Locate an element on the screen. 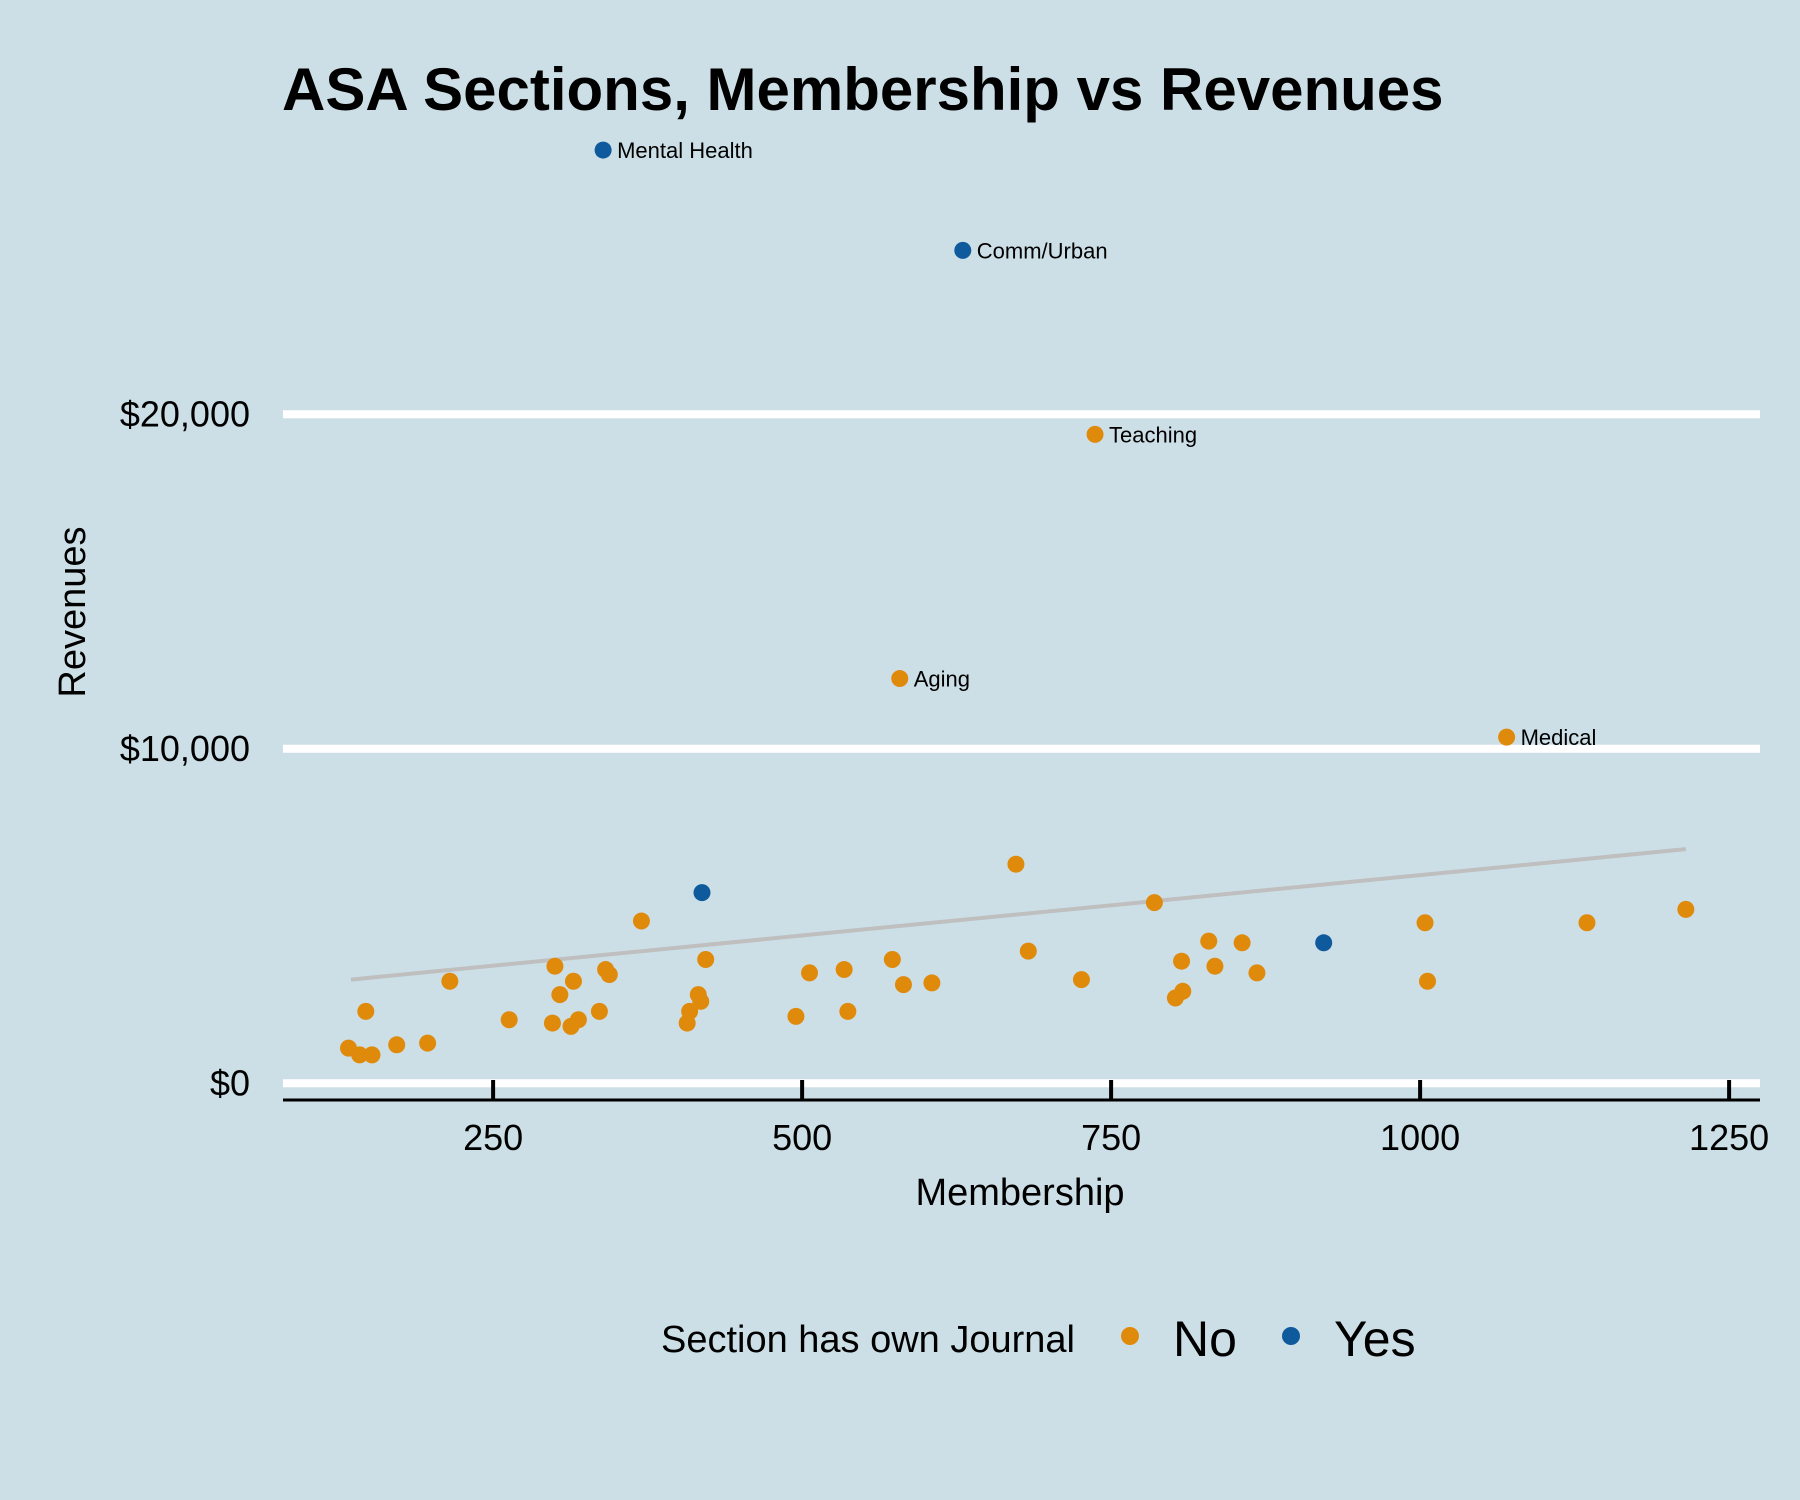 The width and height of the screenshot is (1800, 1500). y-axis-ticks: $0 $10,000 $20,000 is located at coordinates (185, 748).